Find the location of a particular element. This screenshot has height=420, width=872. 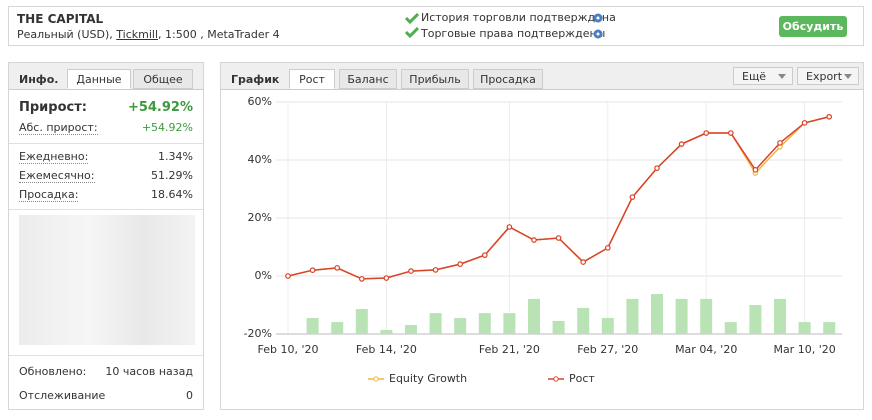

value: 18.64% is located at coordinates (172, 194).